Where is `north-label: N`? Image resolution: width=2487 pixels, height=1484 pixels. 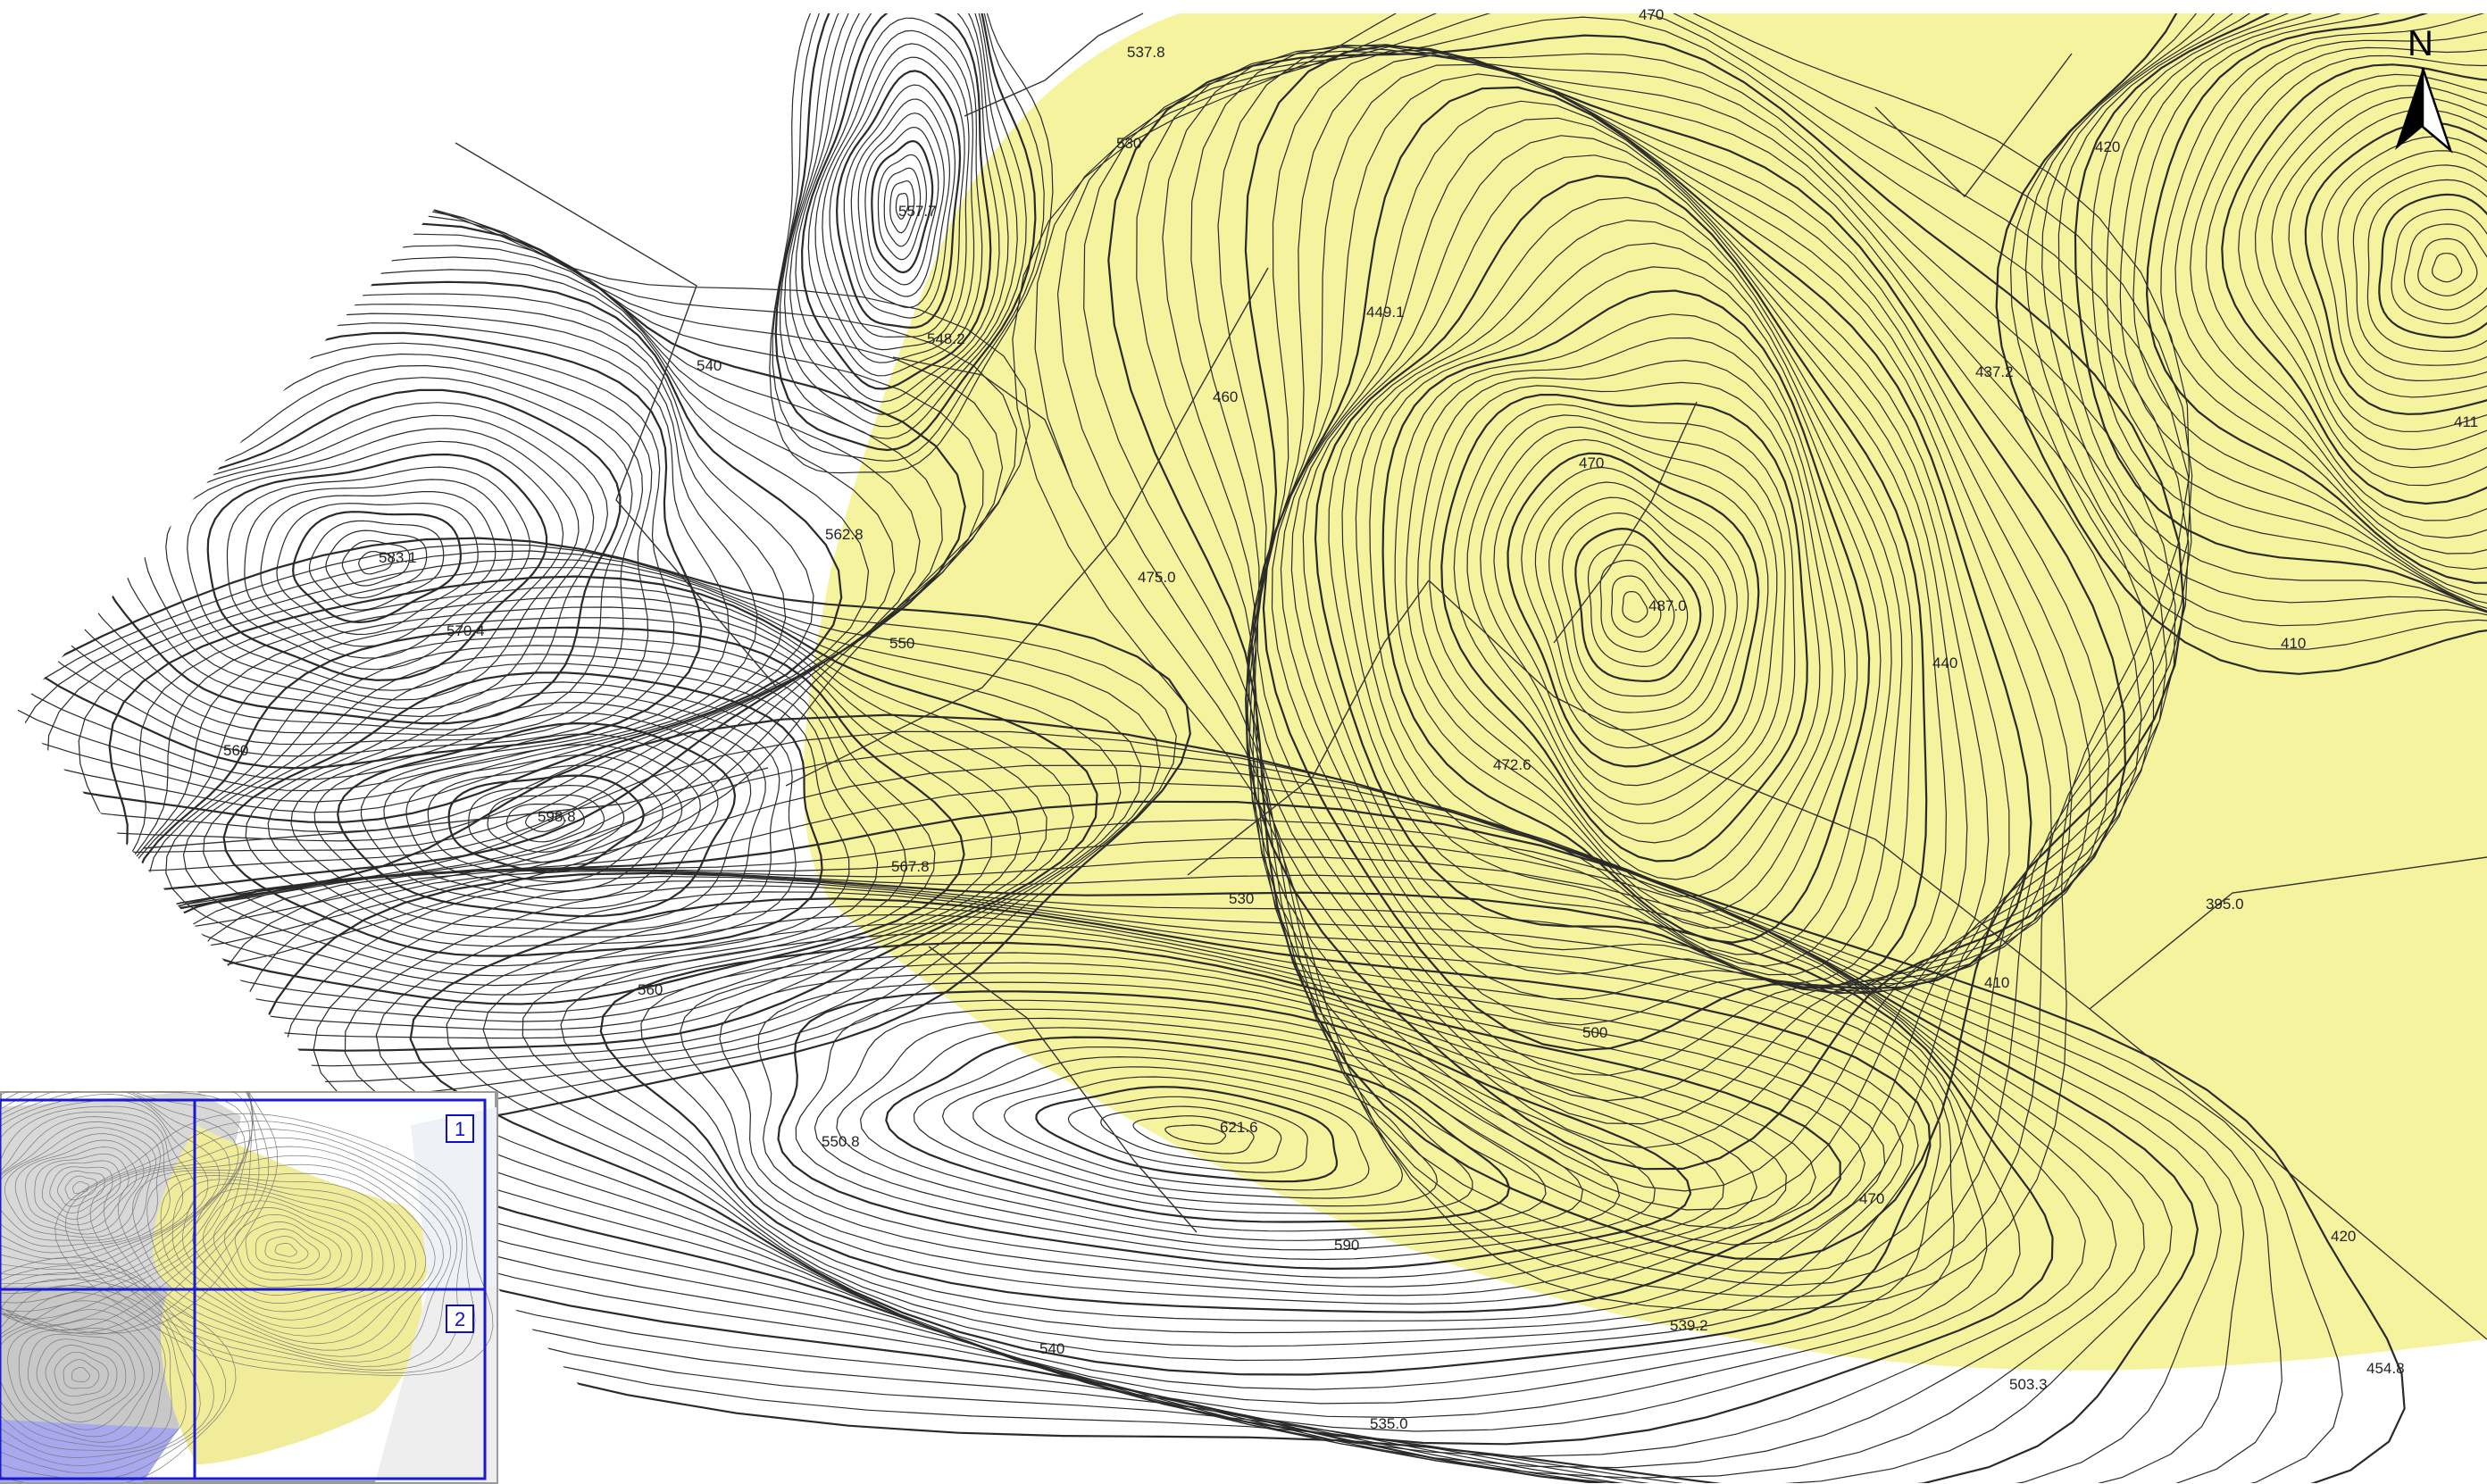 north-label: N is located at coordinates (2420, 43).